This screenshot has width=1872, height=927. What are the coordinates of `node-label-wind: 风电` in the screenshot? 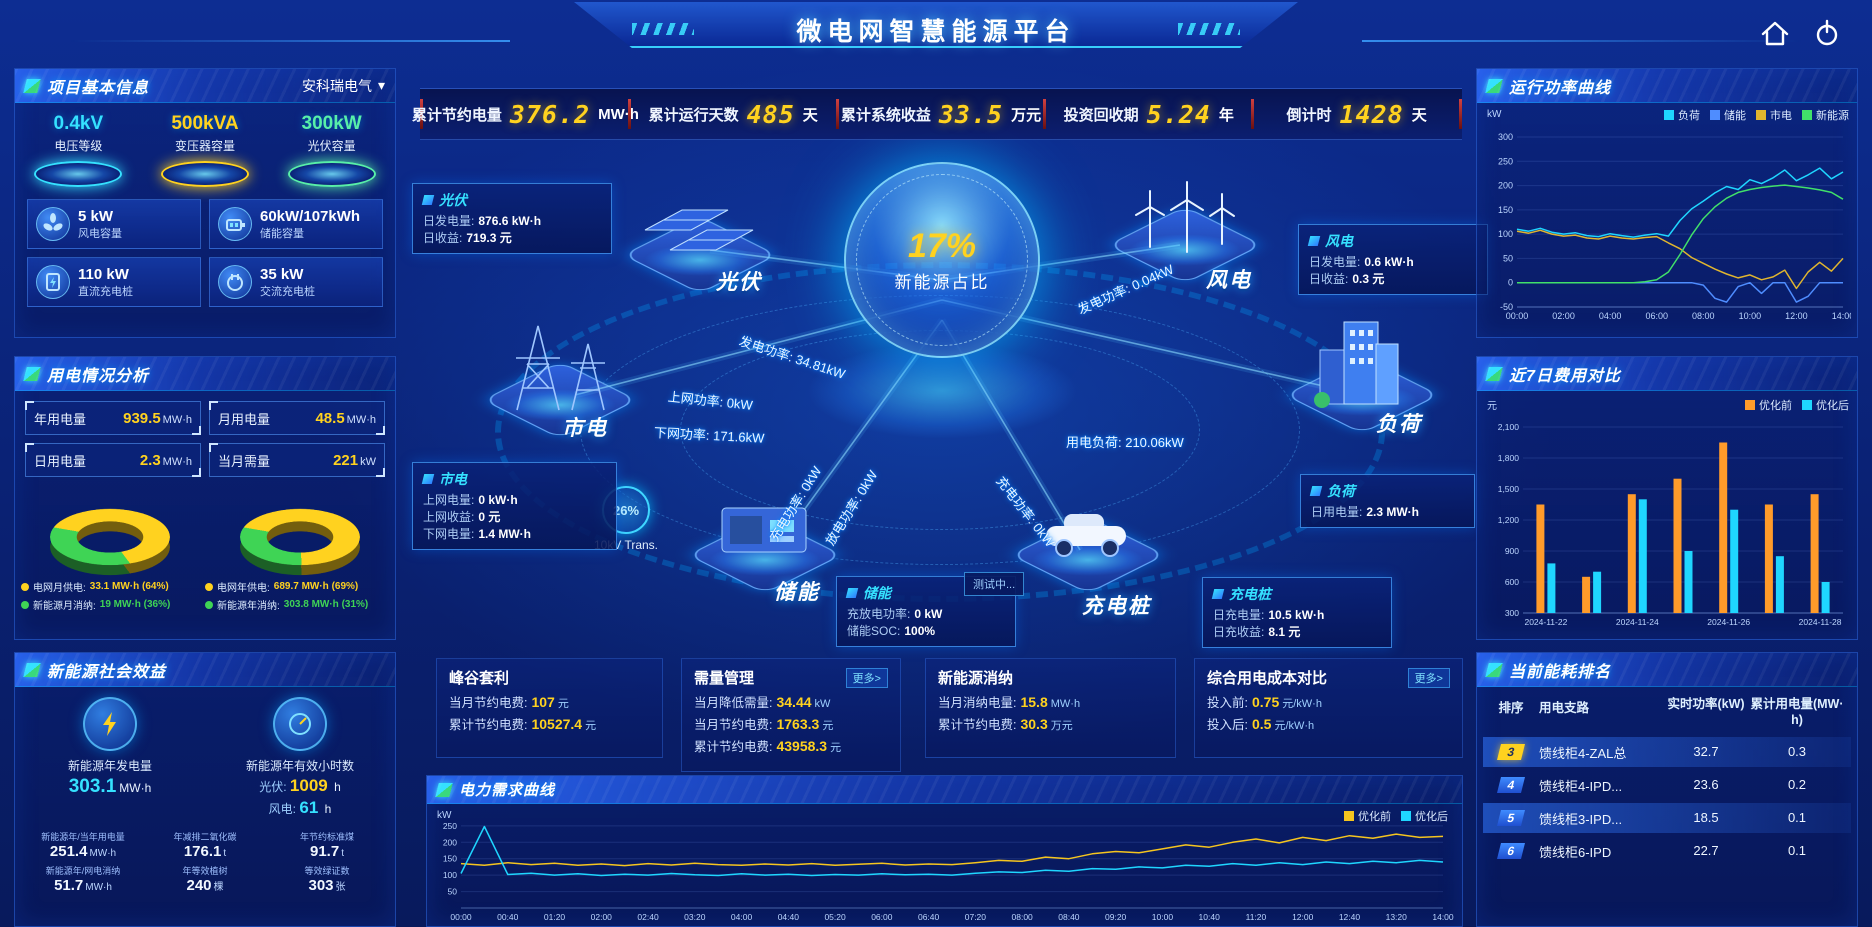 It's located at (1229, 280).